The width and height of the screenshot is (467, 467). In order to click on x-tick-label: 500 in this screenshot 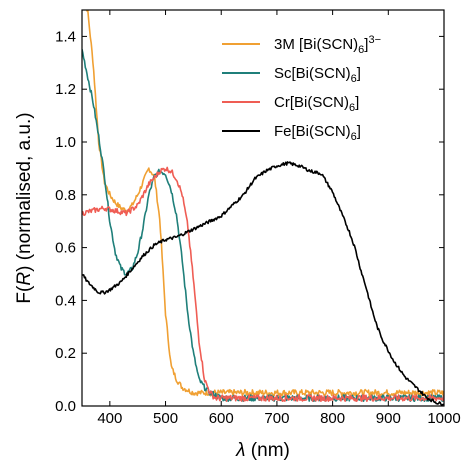, I will do `click(165, 418)`.